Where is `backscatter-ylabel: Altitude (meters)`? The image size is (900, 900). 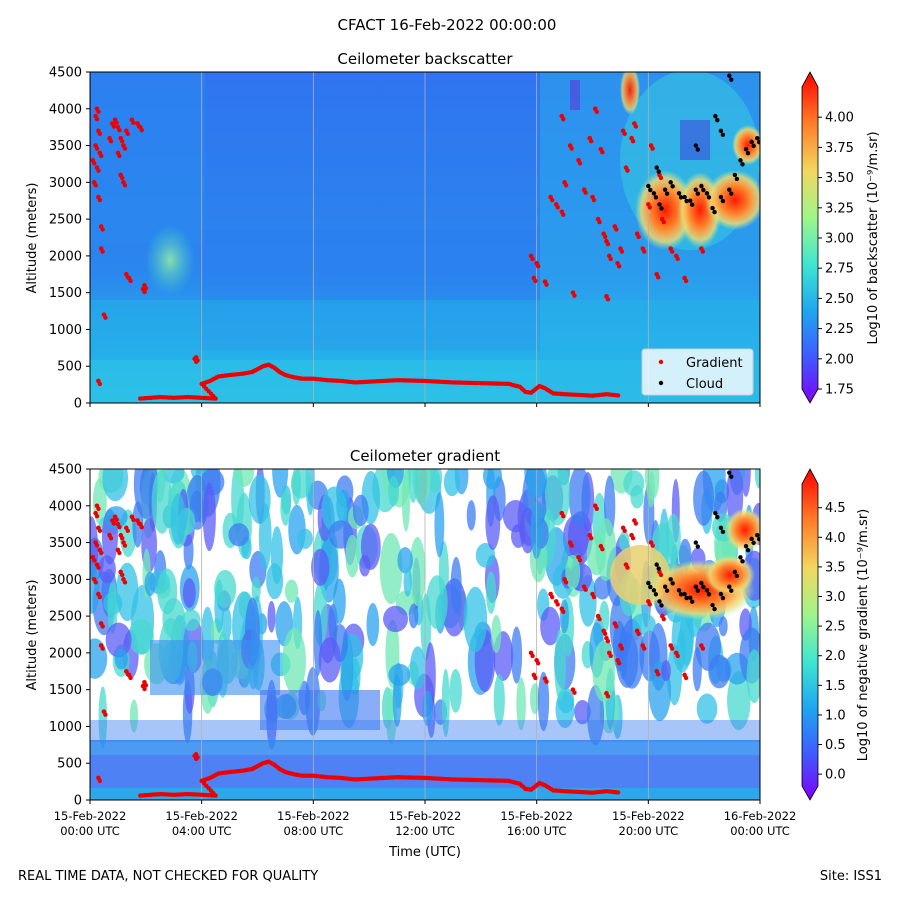
backscatter-ylabel: Altitude (meters) is located at coordinates (32, 238).